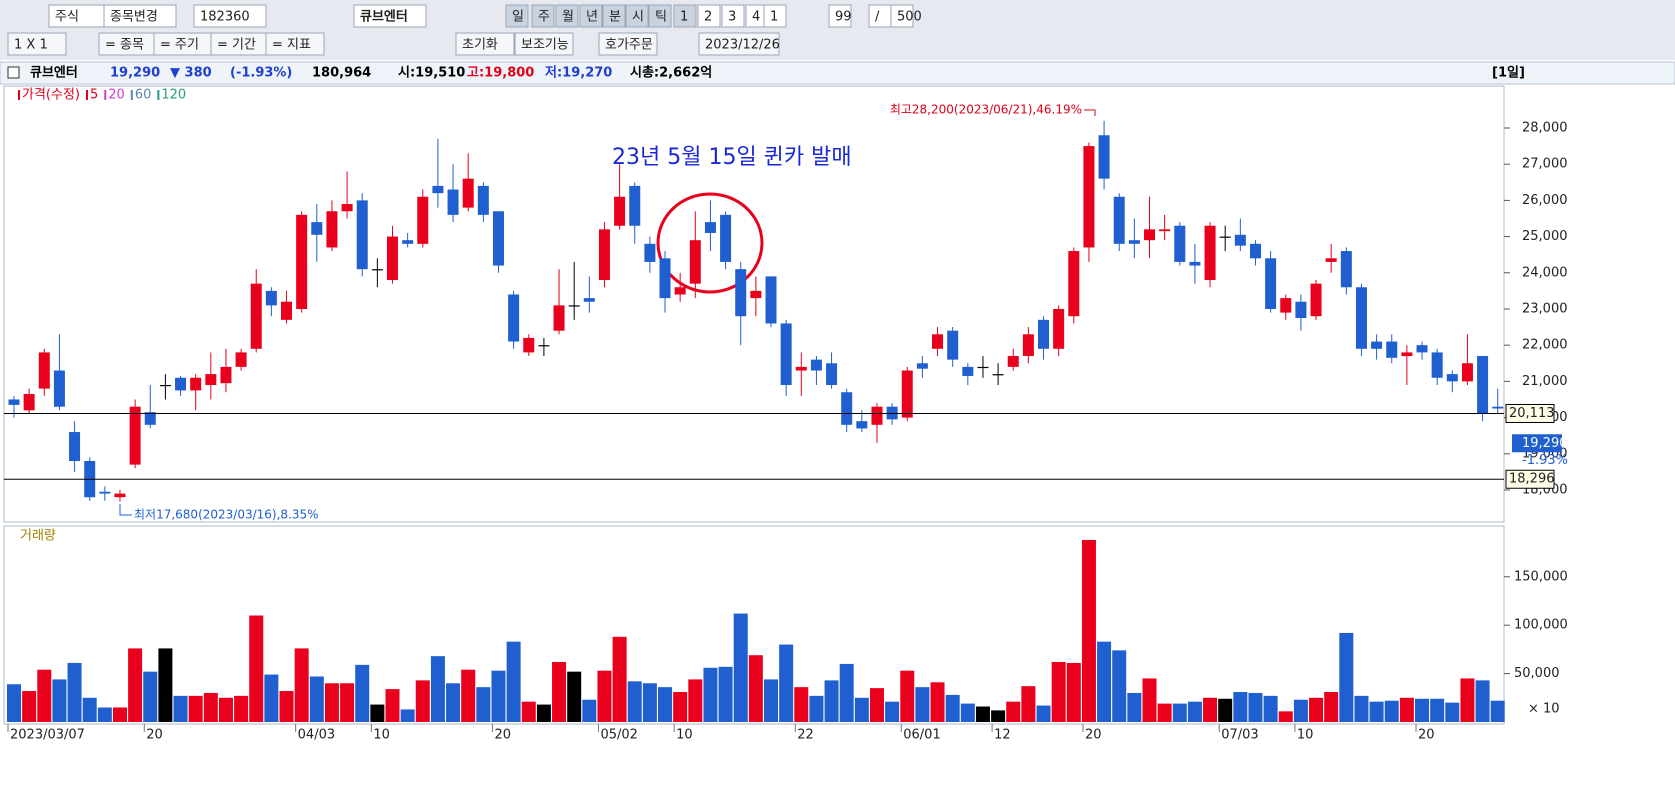 Image resolution: width=1675 pixels, height=793 pixels. What do you see at coordinates (341, 73) in the screenshot?
I see `info-item: 180,964` at bounding box center [341, 73].